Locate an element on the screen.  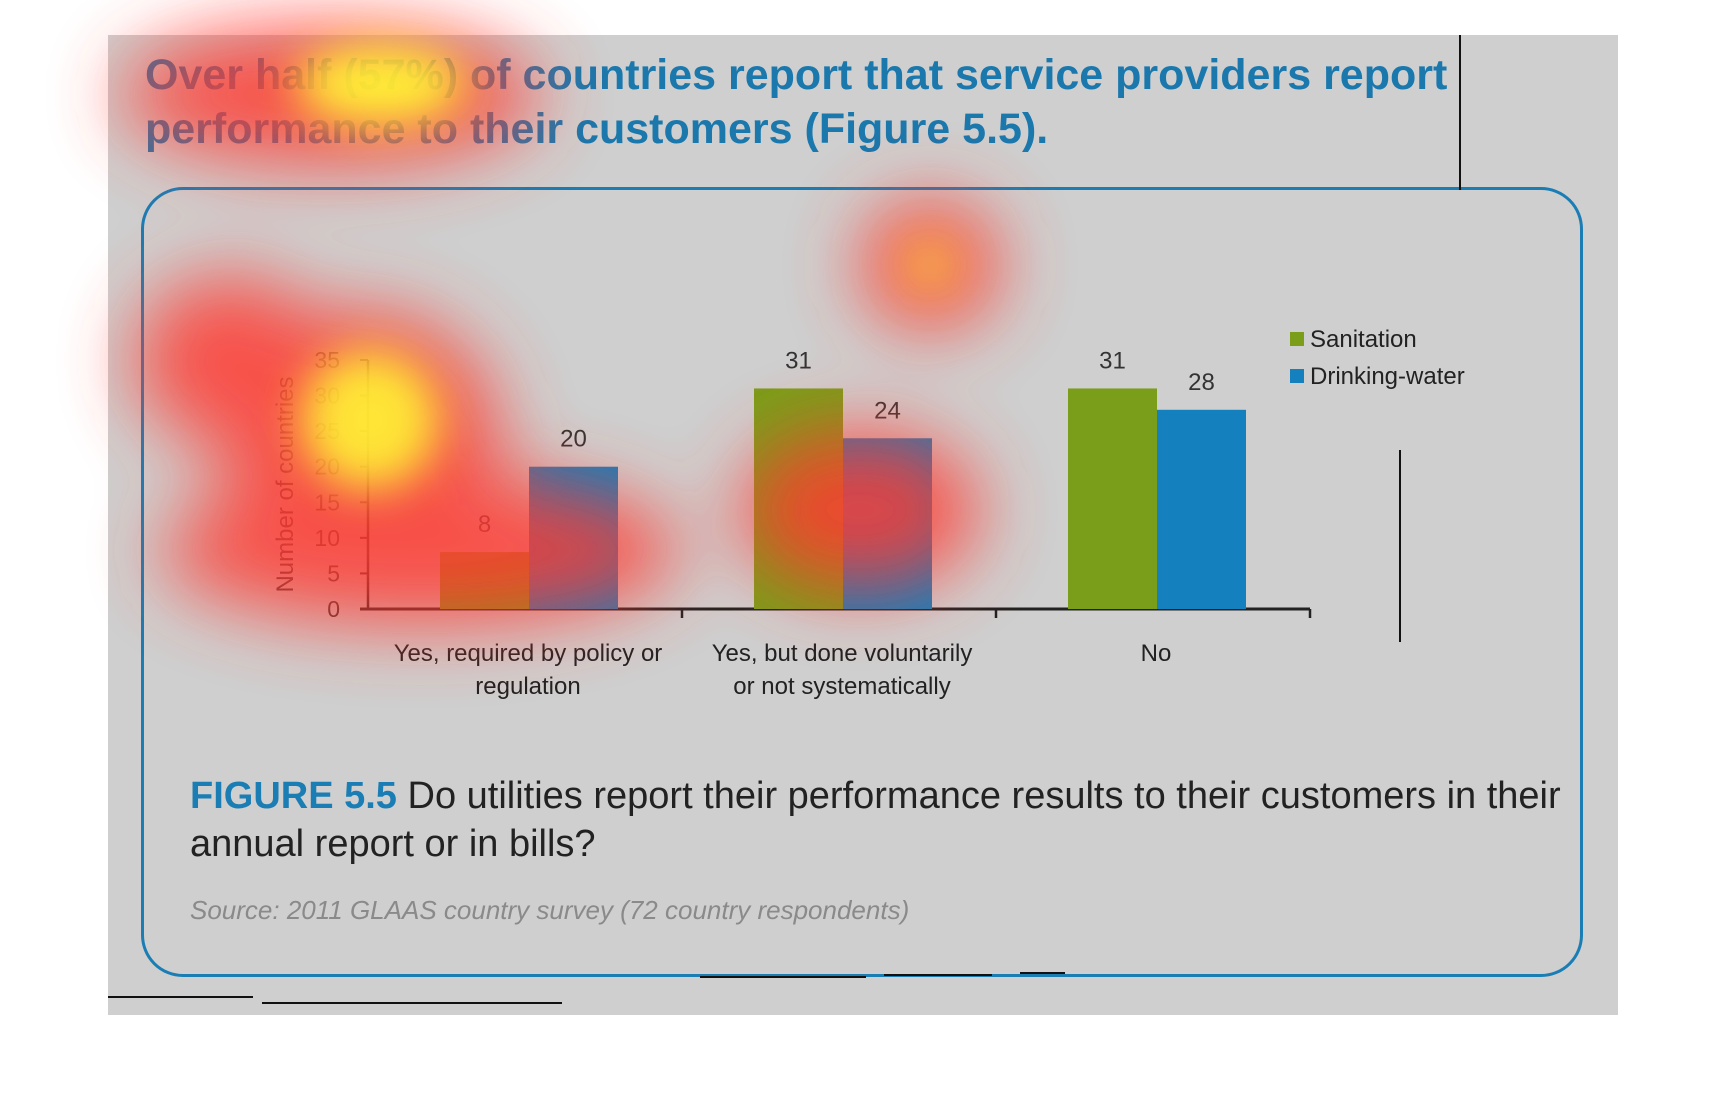
legend-swatch-drinking-water is located at coordinates (1297, 376).